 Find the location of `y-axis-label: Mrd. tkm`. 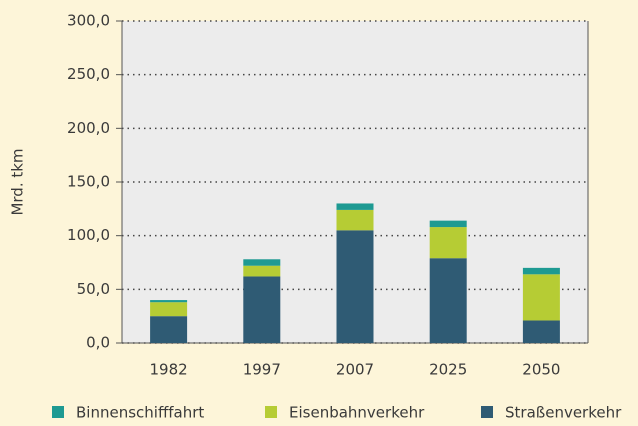

y-axis-label: Mrd. tkm is located at coordinates (18, 181).